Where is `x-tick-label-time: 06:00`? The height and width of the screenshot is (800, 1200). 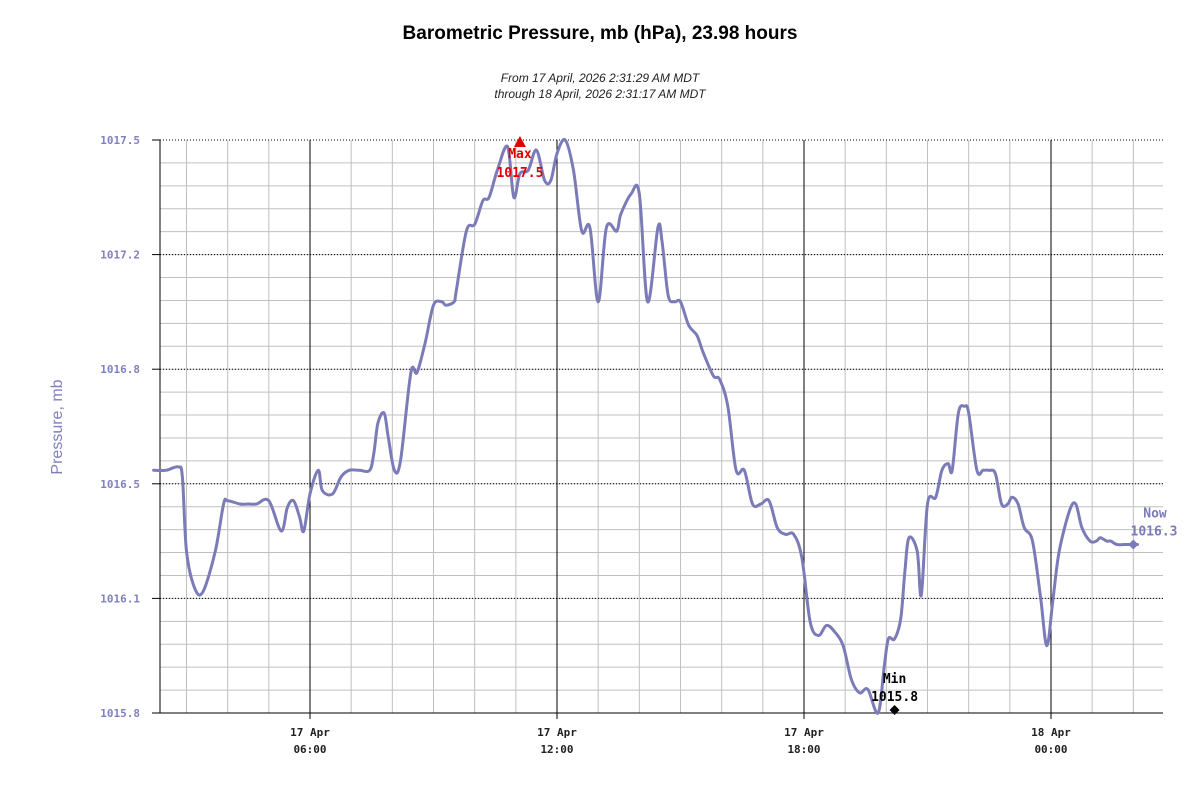
x-tick-label-time: 06:00 is located at coordinates (309, 749).